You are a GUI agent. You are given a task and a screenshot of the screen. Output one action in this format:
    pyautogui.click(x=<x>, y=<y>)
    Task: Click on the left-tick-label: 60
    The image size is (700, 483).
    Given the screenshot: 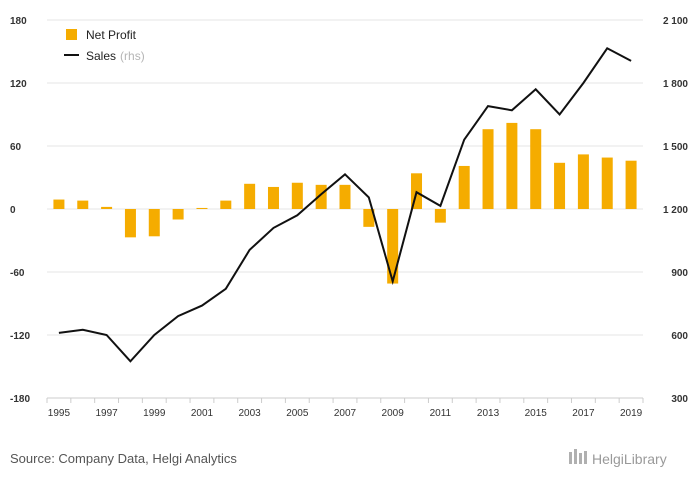 What is the action you would take?
    pyautogui.click(x=16, y=147)
    